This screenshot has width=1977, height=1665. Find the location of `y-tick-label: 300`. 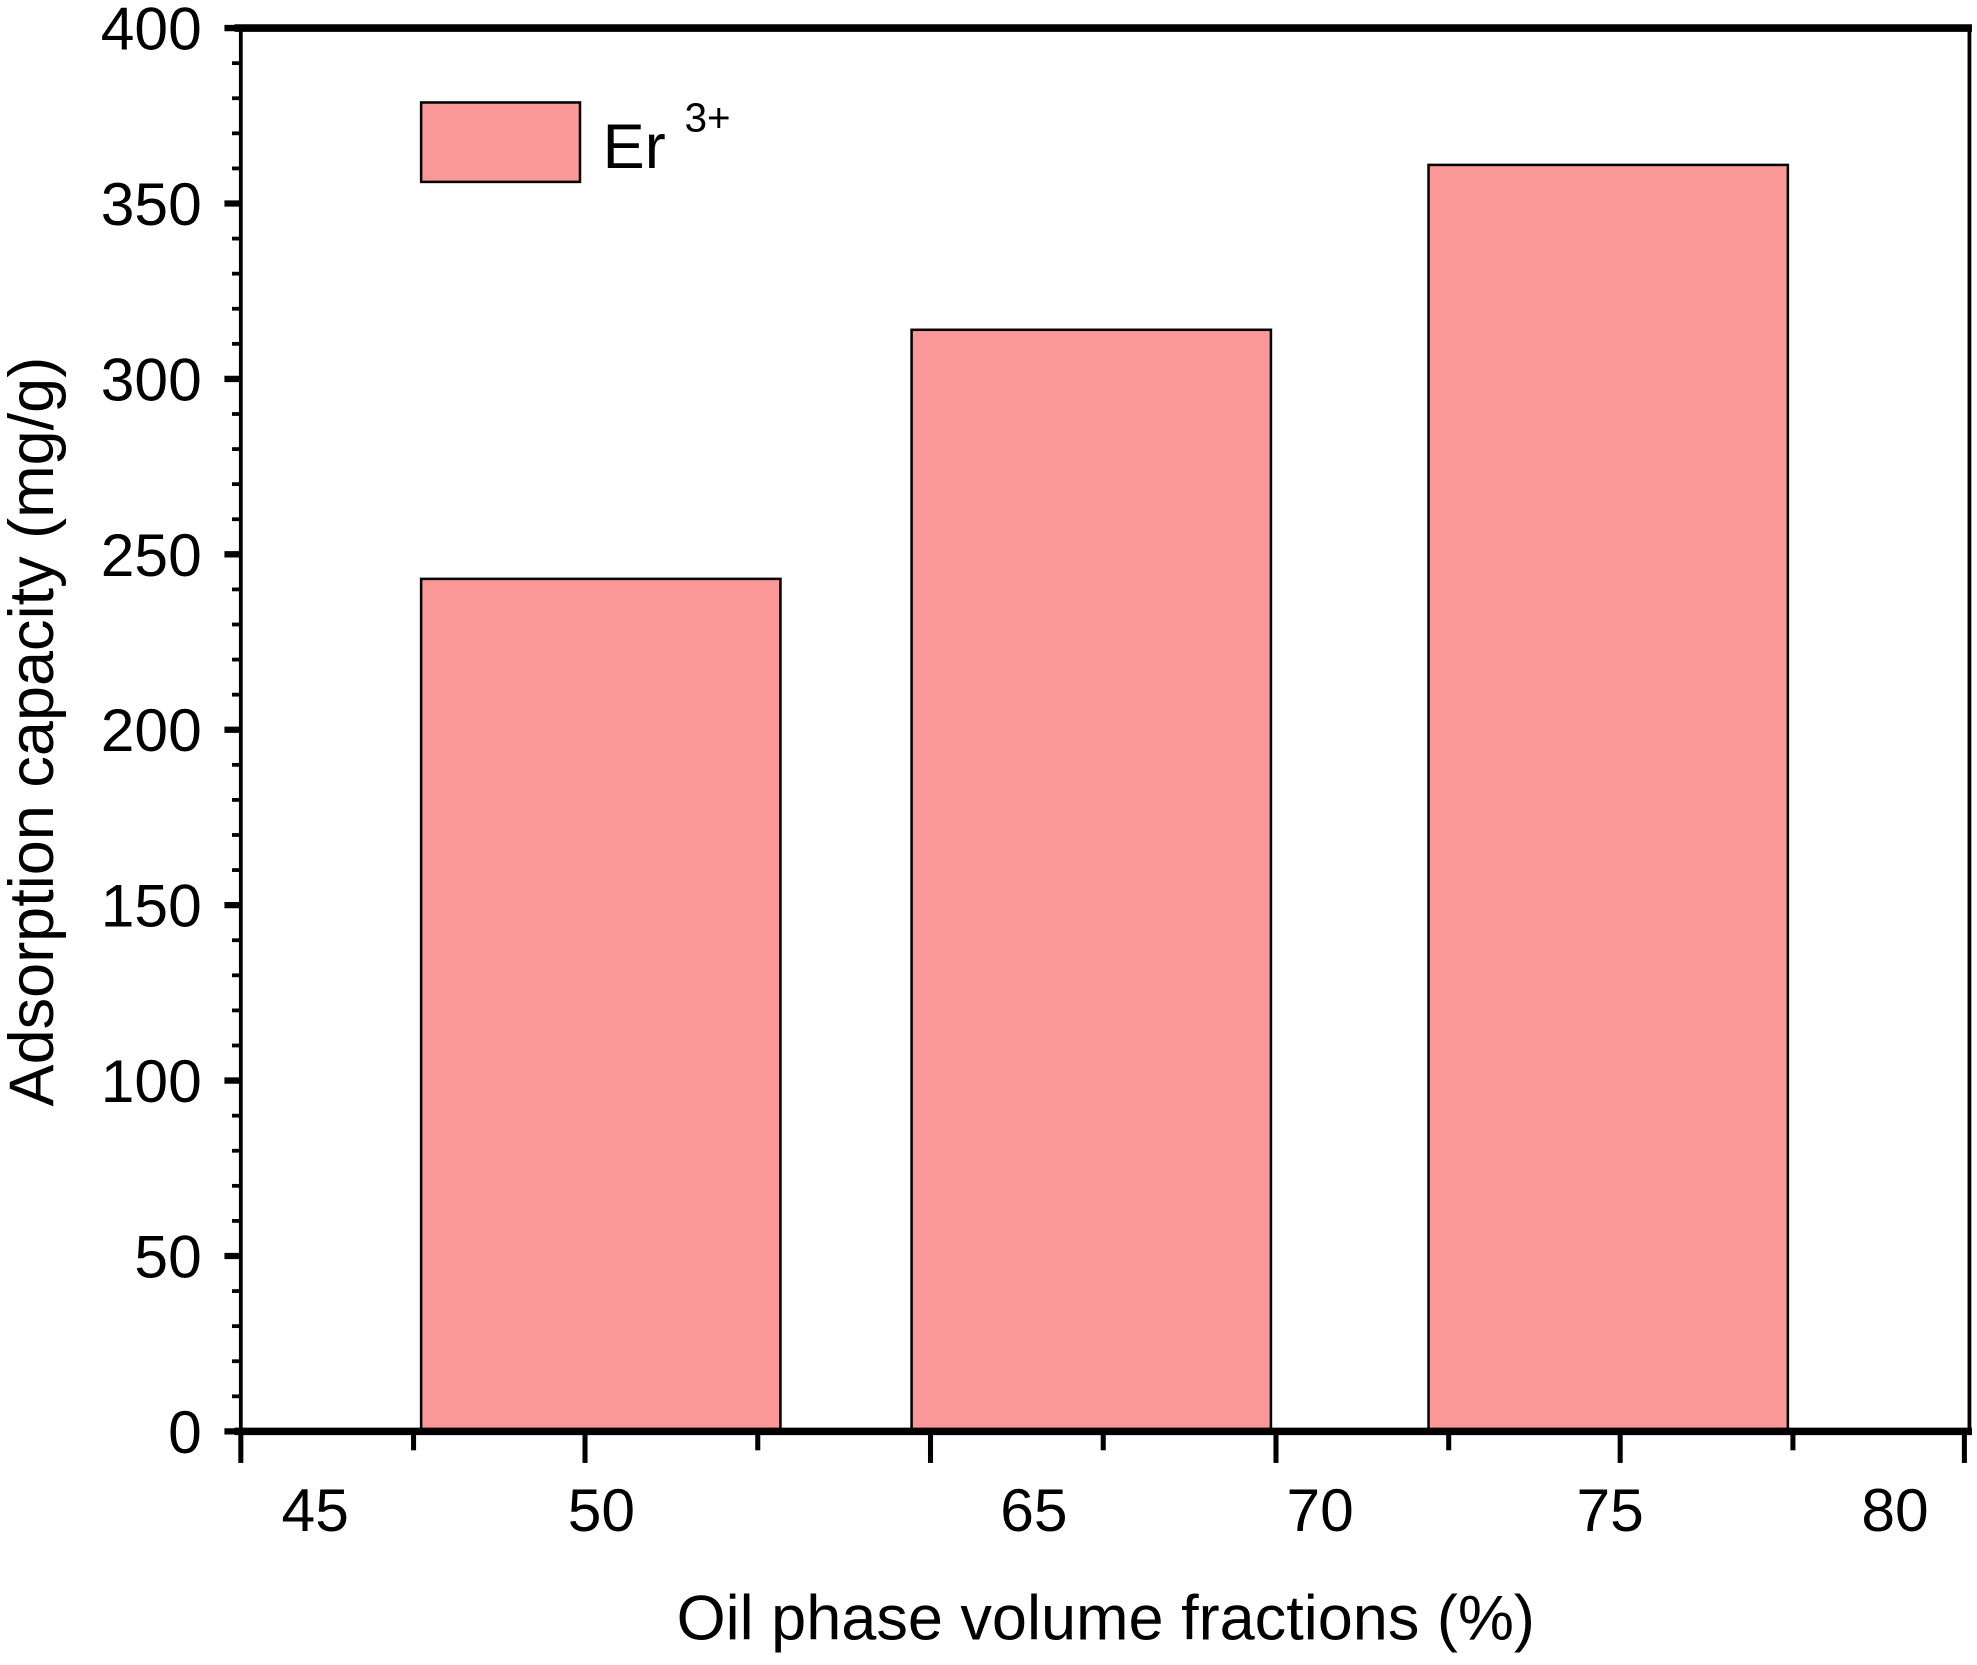

y-tick-label: 300 is located at coordinates (151, 379).